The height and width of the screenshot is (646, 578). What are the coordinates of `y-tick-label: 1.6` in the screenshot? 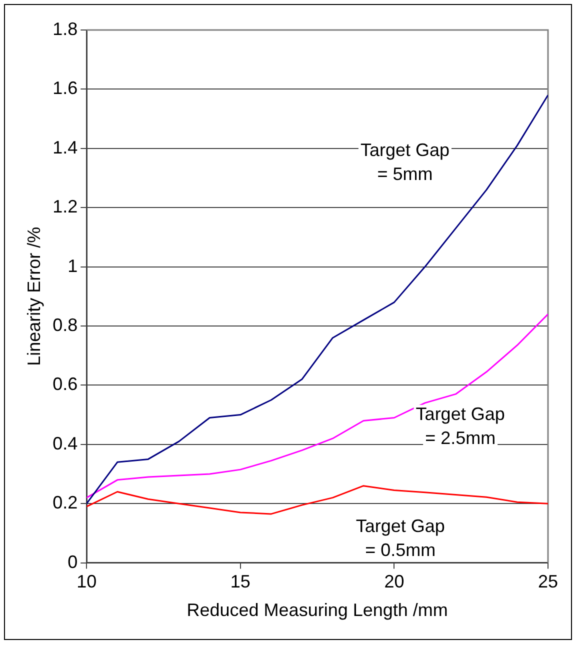 It's located at (65, 88).